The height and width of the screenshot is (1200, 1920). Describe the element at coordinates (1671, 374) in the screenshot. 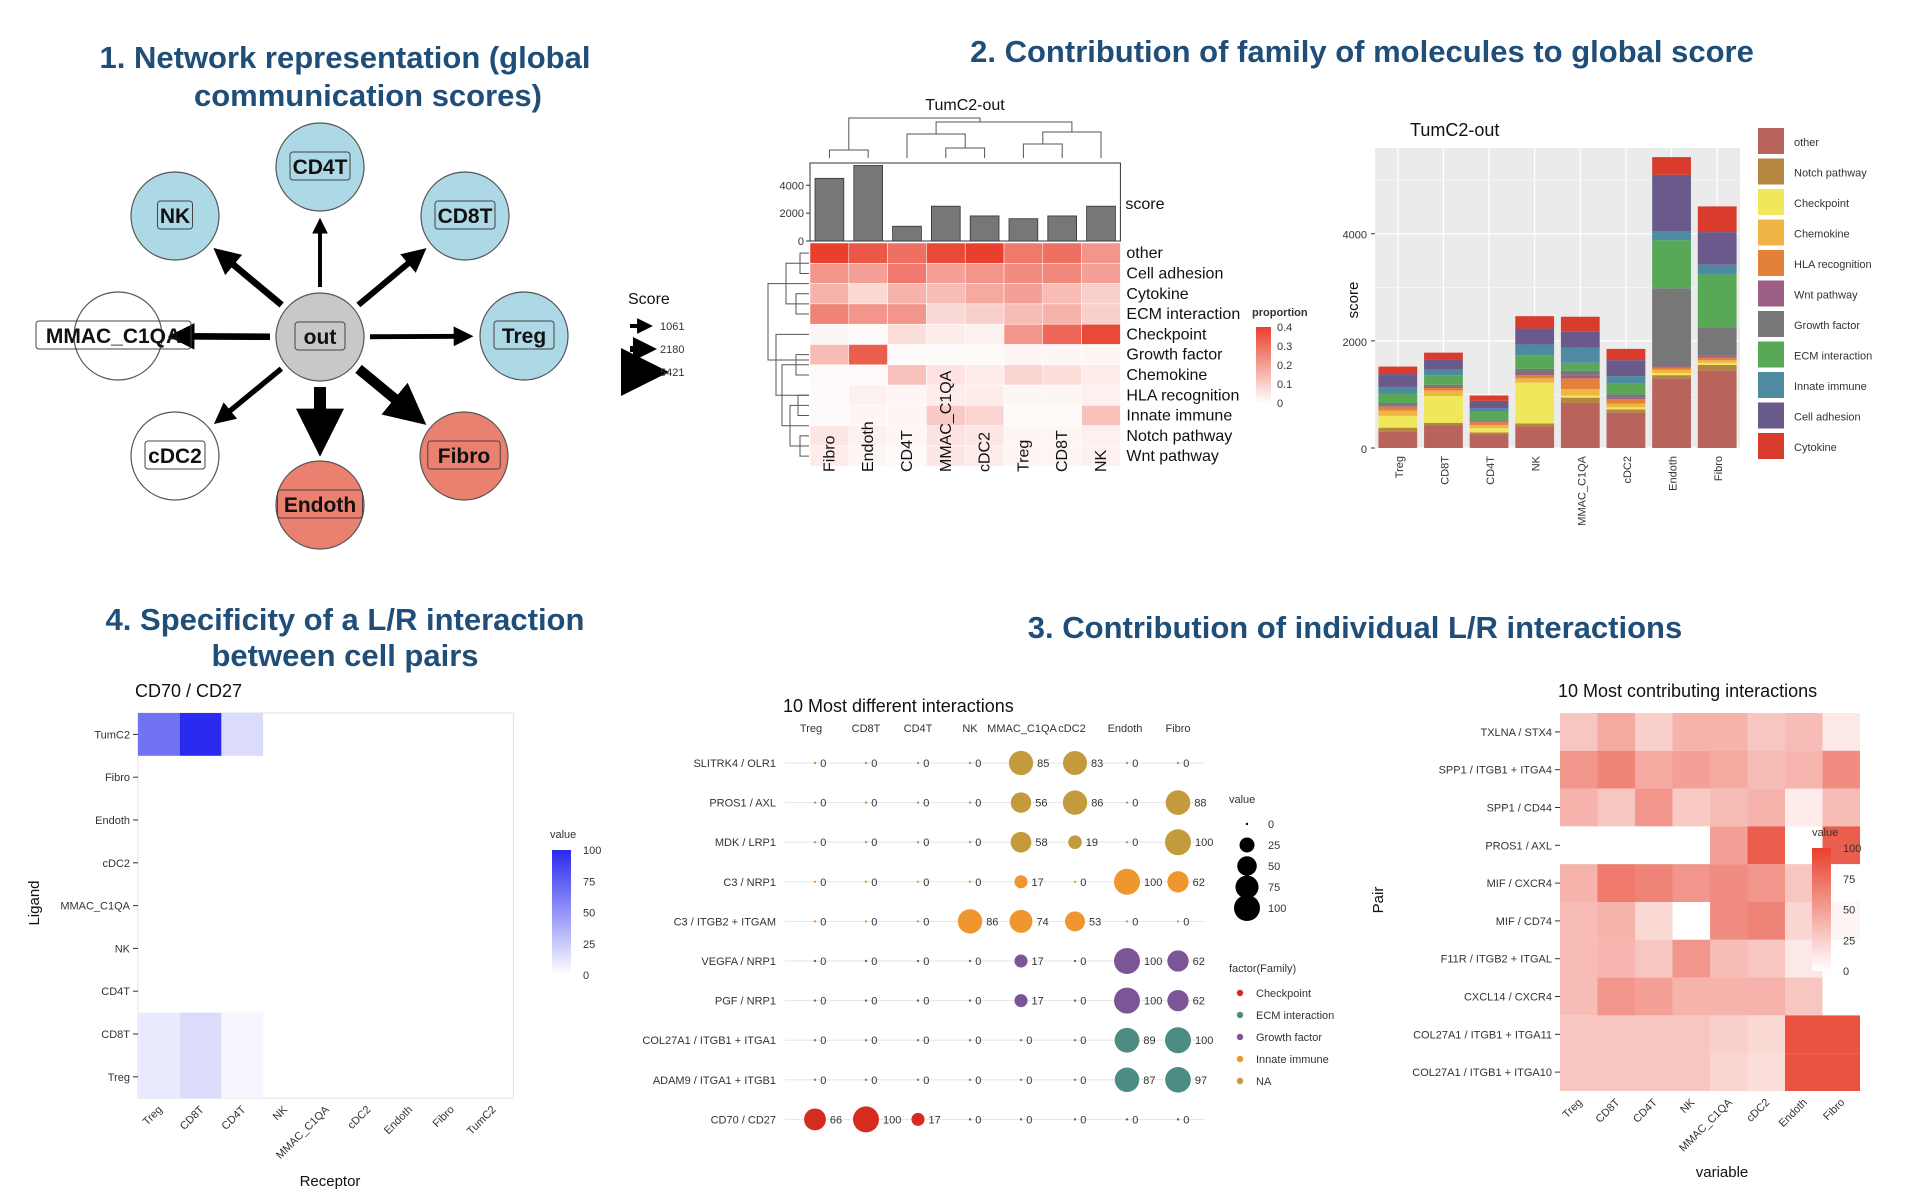

I see `family-bar-segment-checkpoint-endoth` at that location.